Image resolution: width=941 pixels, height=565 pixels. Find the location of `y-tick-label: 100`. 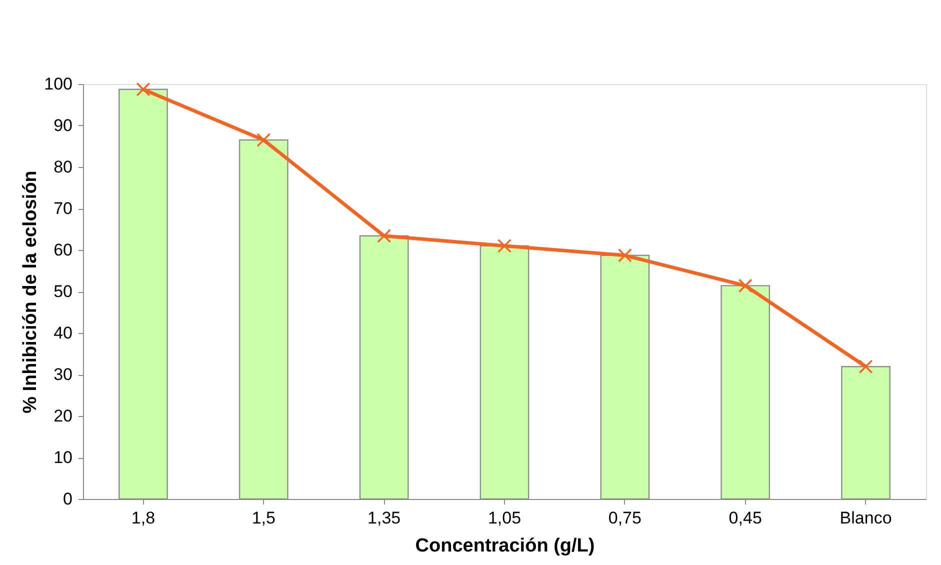

y-tick-label: 100 is located at coordinates (58, 84).